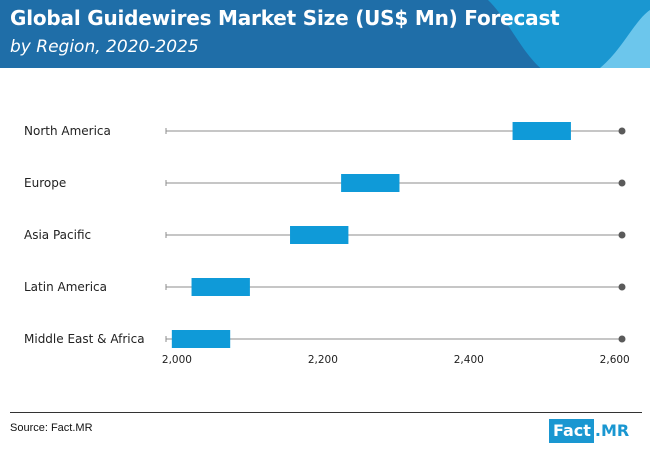  I want to click on range-bar-north-america, so click(541, 131).